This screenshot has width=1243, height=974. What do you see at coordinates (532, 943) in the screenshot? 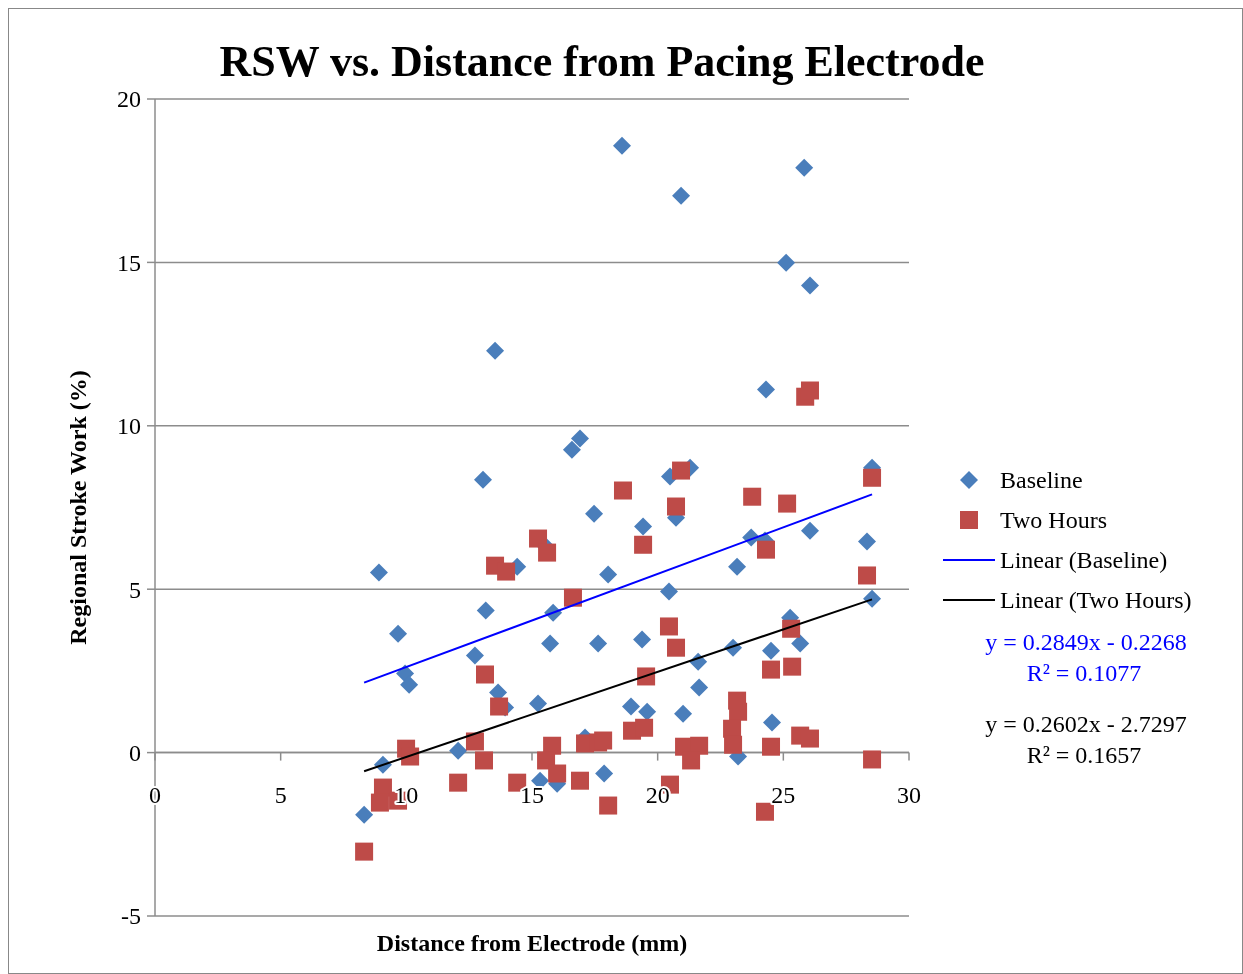
I see `x-axis-title: Distance from Electrode (mm)` at bounding box center [532, 943].